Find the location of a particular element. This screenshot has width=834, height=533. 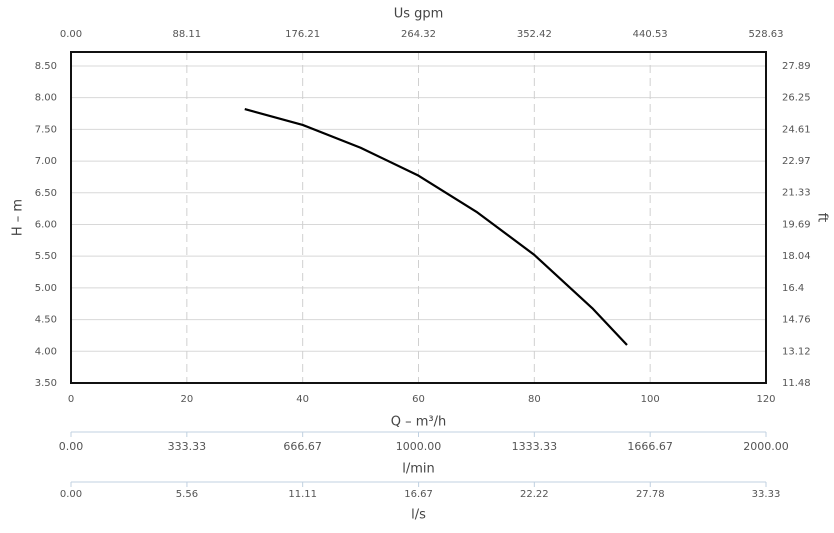

x2-tick-label: 352.42 is located at coordinates (534, 34).